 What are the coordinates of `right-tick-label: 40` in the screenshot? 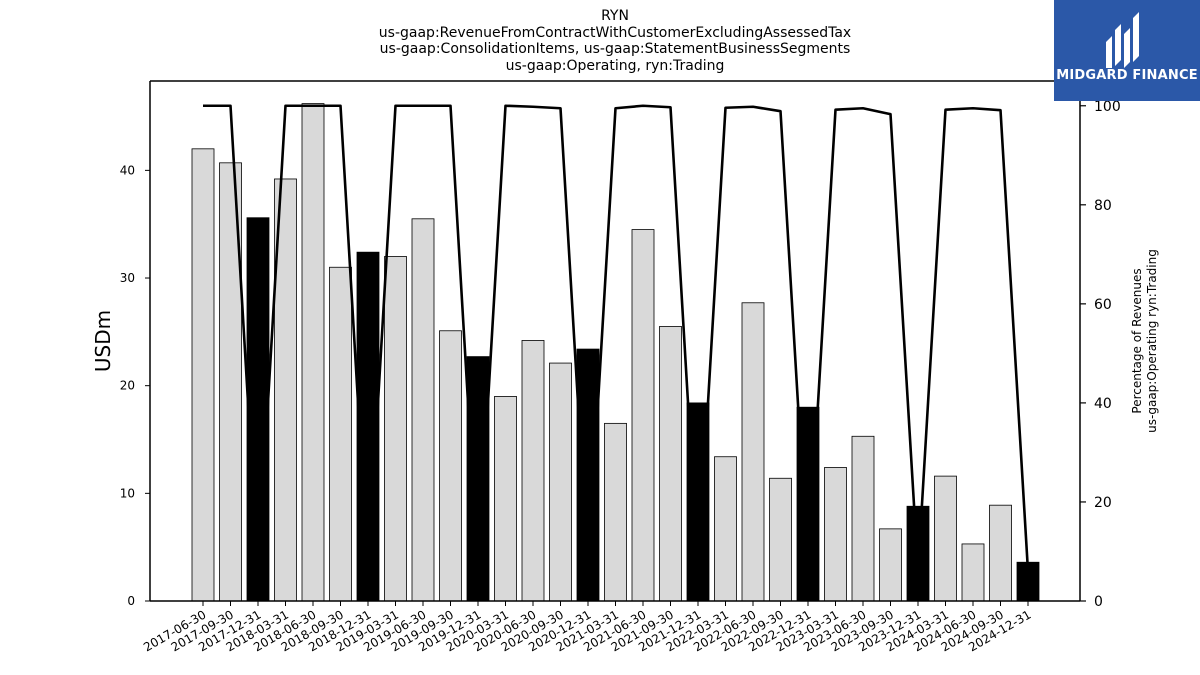 It's located at (1103, 404).